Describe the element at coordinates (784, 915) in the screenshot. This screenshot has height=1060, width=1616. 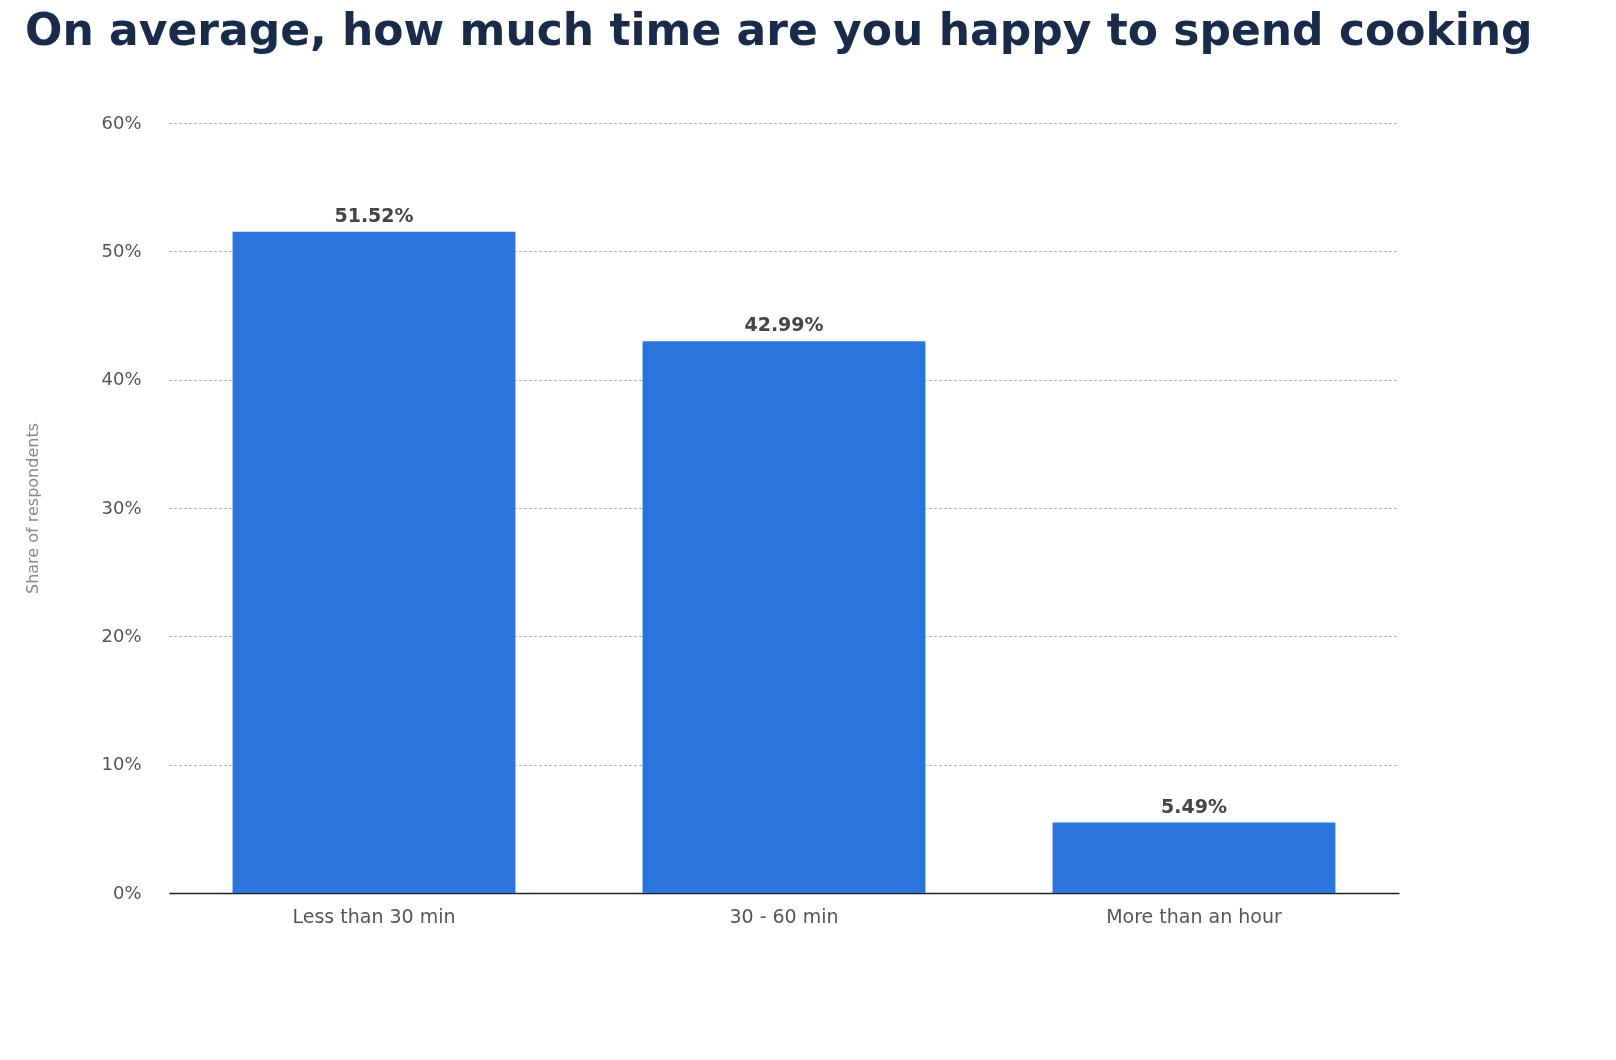
I see `x-tick-label: 30 - 60 min` at that location.